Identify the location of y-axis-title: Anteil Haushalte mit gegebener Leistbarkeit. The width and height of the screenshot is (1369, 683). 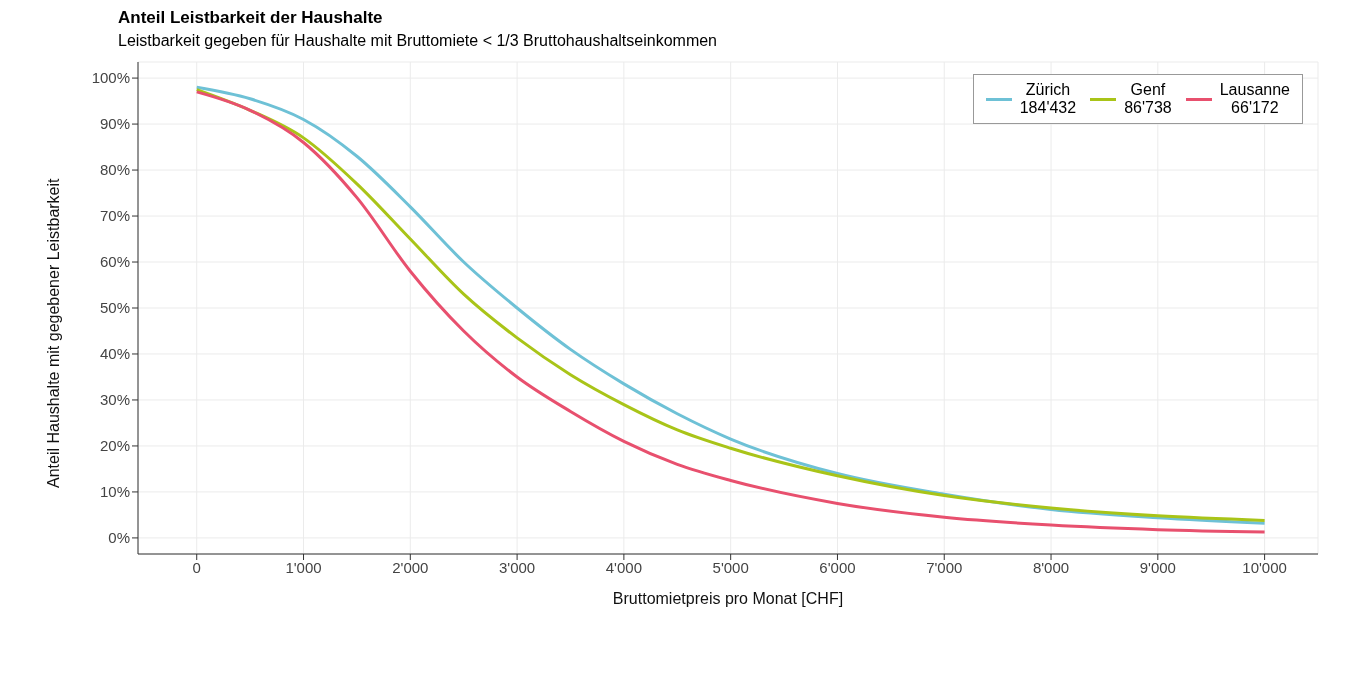
(53, 332).